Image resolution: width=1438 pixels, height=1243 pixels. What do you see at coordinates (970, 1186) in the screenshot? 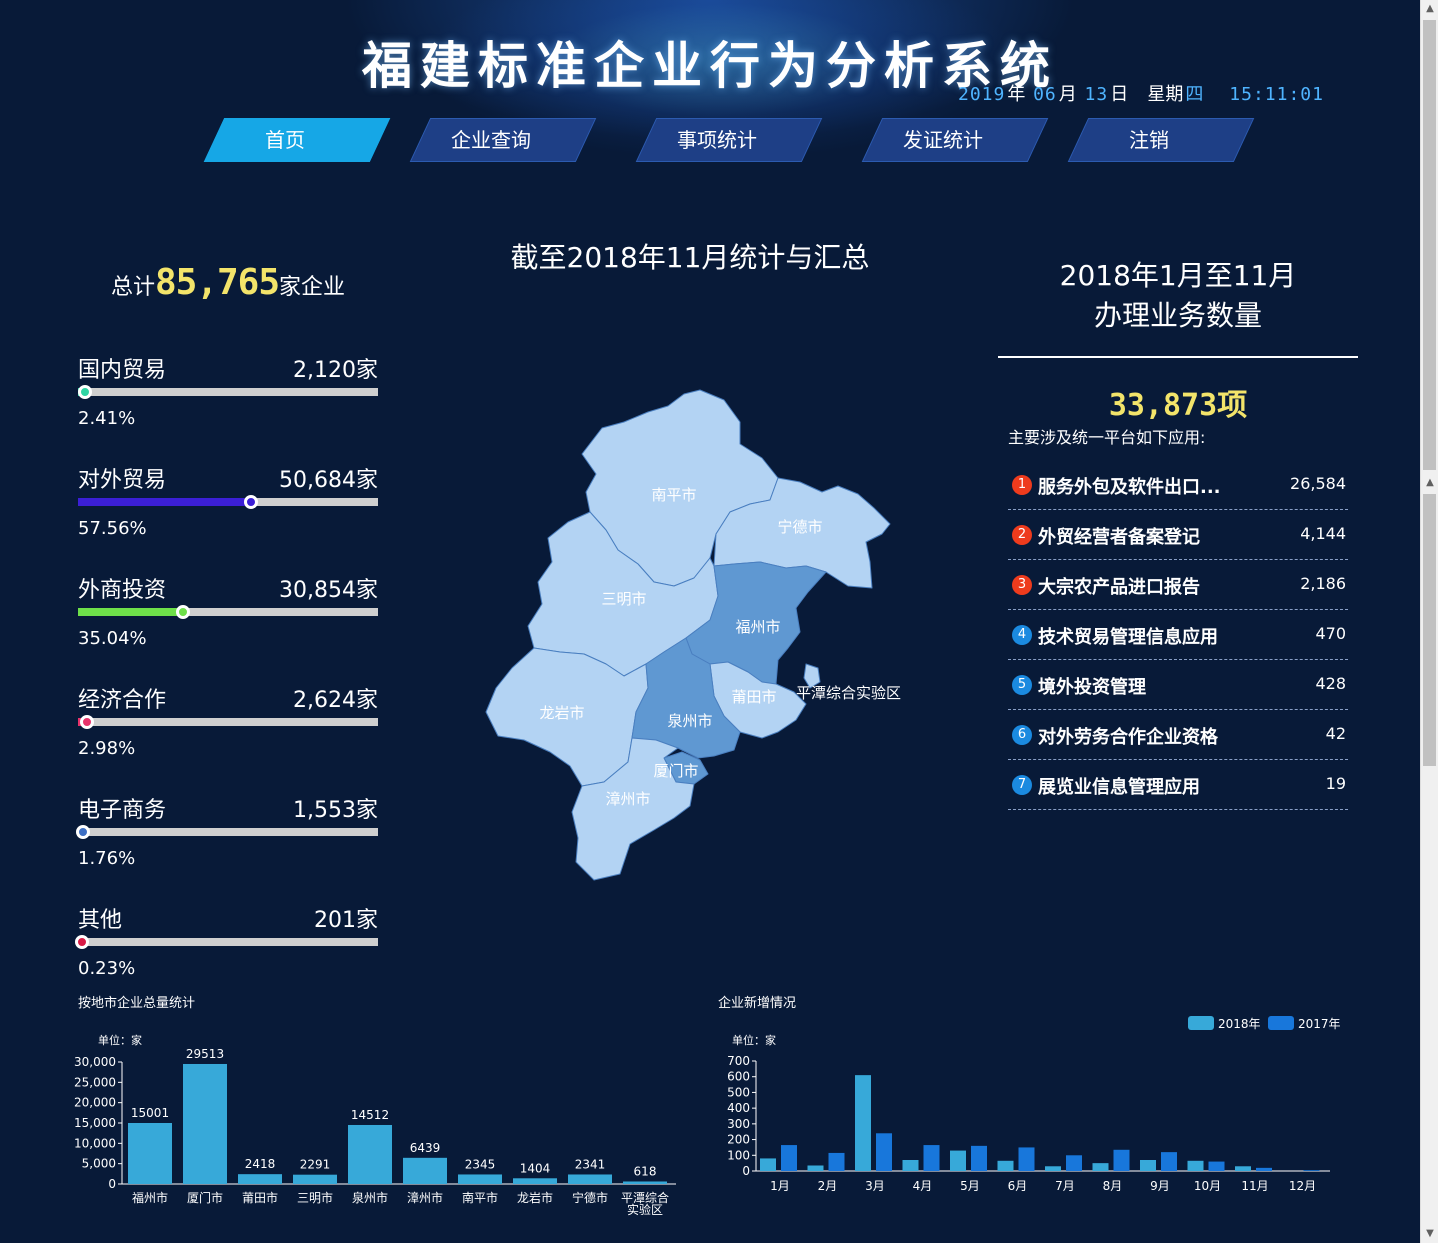
I see `x-tick-label: 5月` at bounding box center [970, 1186].